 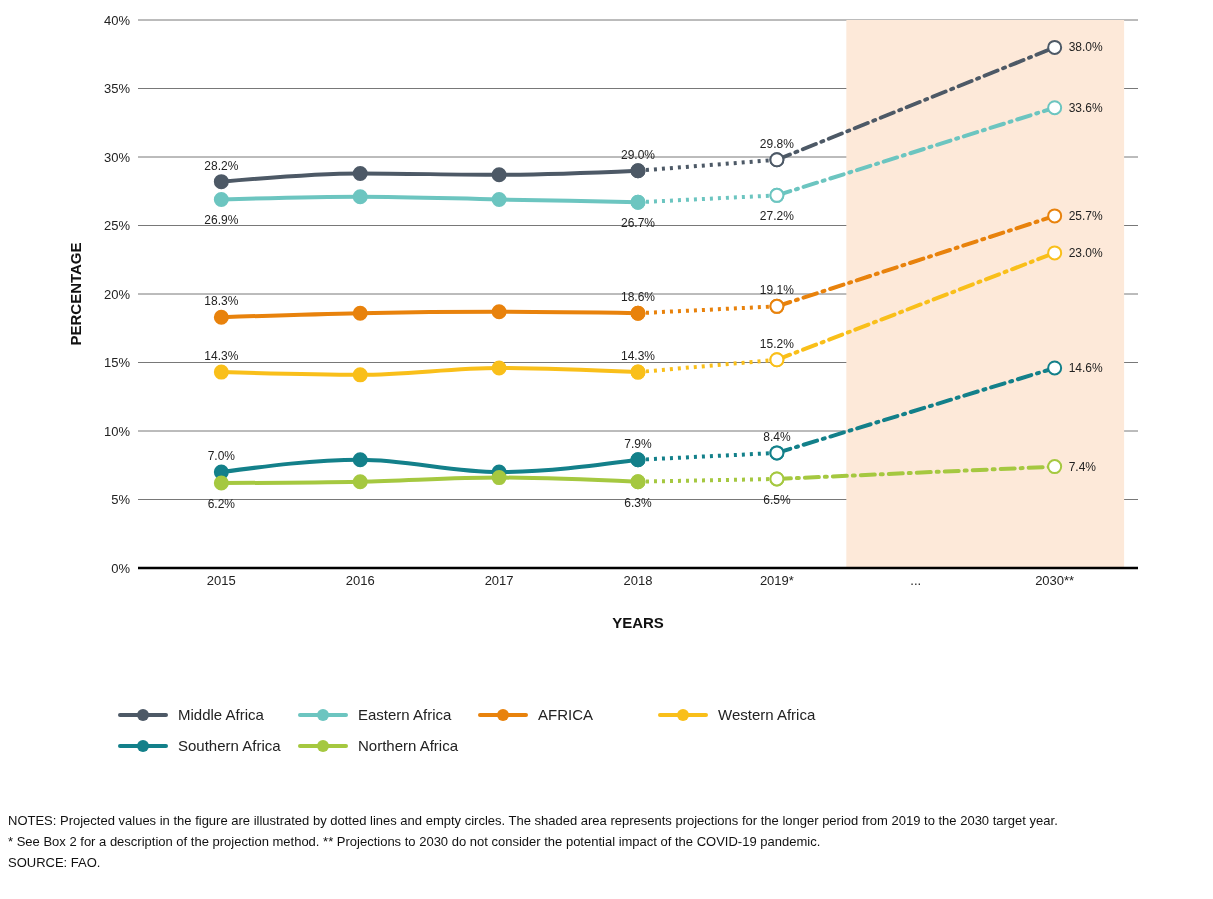 What do you see at coordinates (777, 290) in the screenshot?
I see `data-label: 19.1%` at bounding box center [777, 290].